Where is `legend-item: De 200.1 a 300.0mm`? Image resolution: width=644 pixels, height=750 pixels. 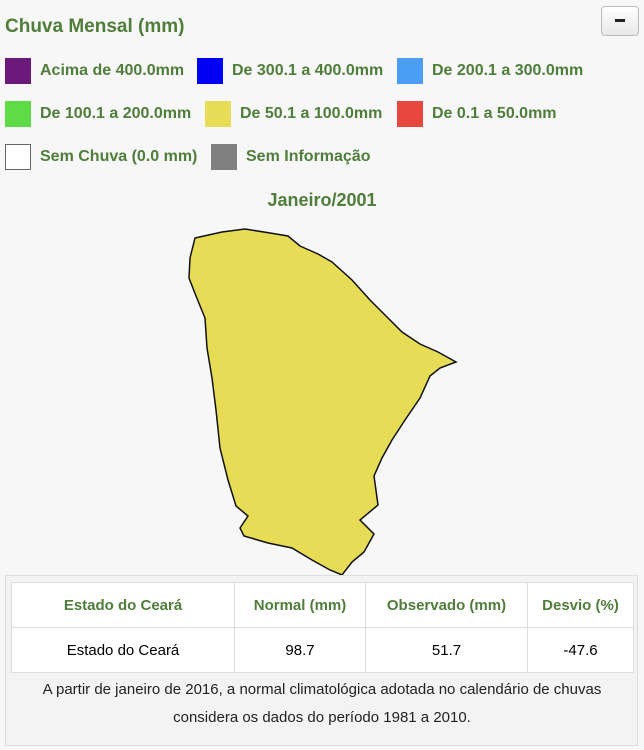
legend-item: De 200.1 a 300.0mm is located at coordinates (490, 71).